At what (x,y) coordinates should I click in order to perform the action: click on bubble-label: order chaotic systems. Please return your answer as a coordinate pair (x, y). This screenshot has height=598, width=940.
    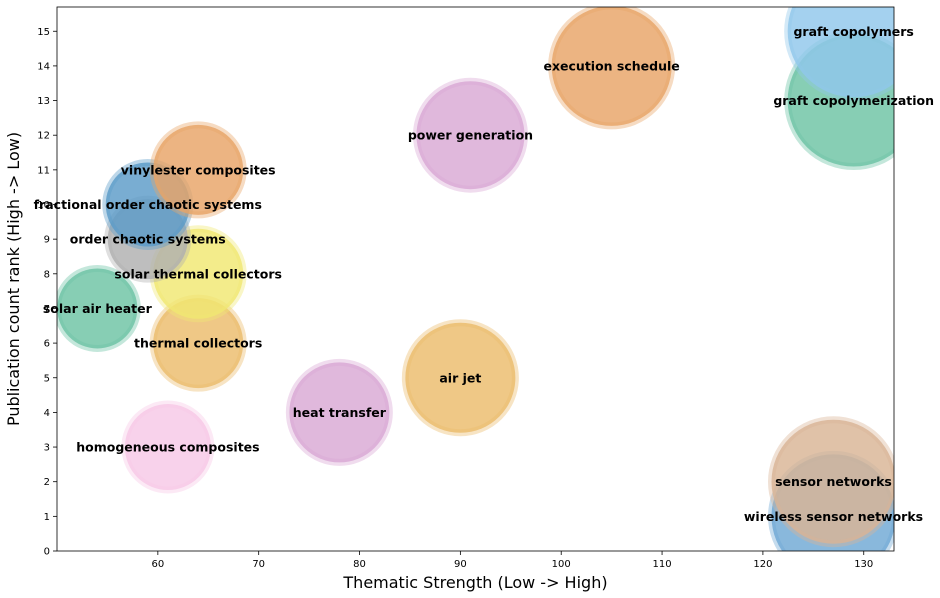
    Looking at the image, I should click on (148, 239).